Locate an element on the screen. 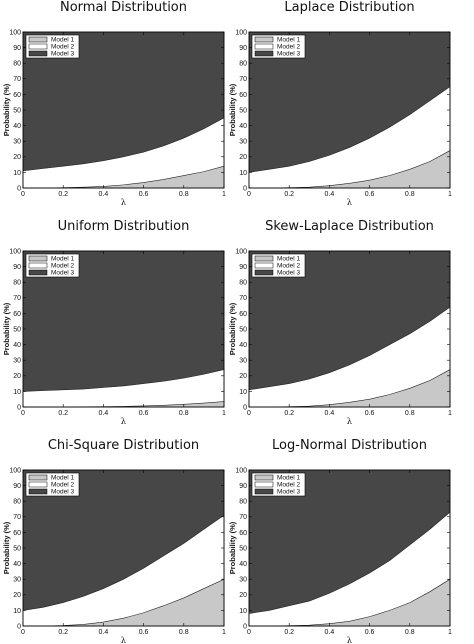 Image resolution: width=474 pixels, height=644 pixels. chart-title: Laplace Distribution is located at coordinates (349, 7).